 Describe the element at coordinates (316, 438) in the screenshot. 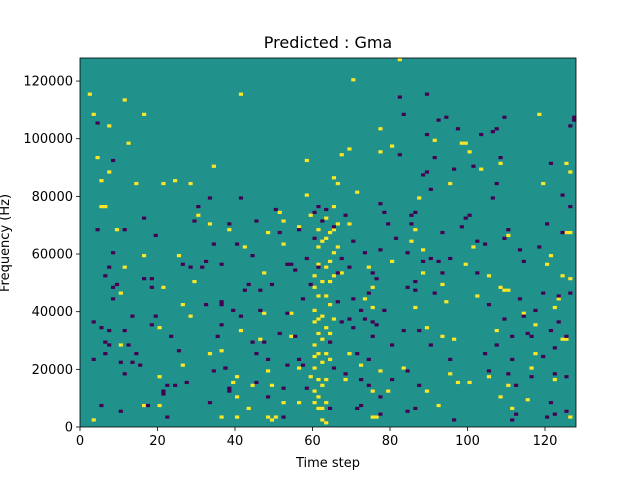

I see `x-axis: 0 20 40 60 80 100 120` at that location.